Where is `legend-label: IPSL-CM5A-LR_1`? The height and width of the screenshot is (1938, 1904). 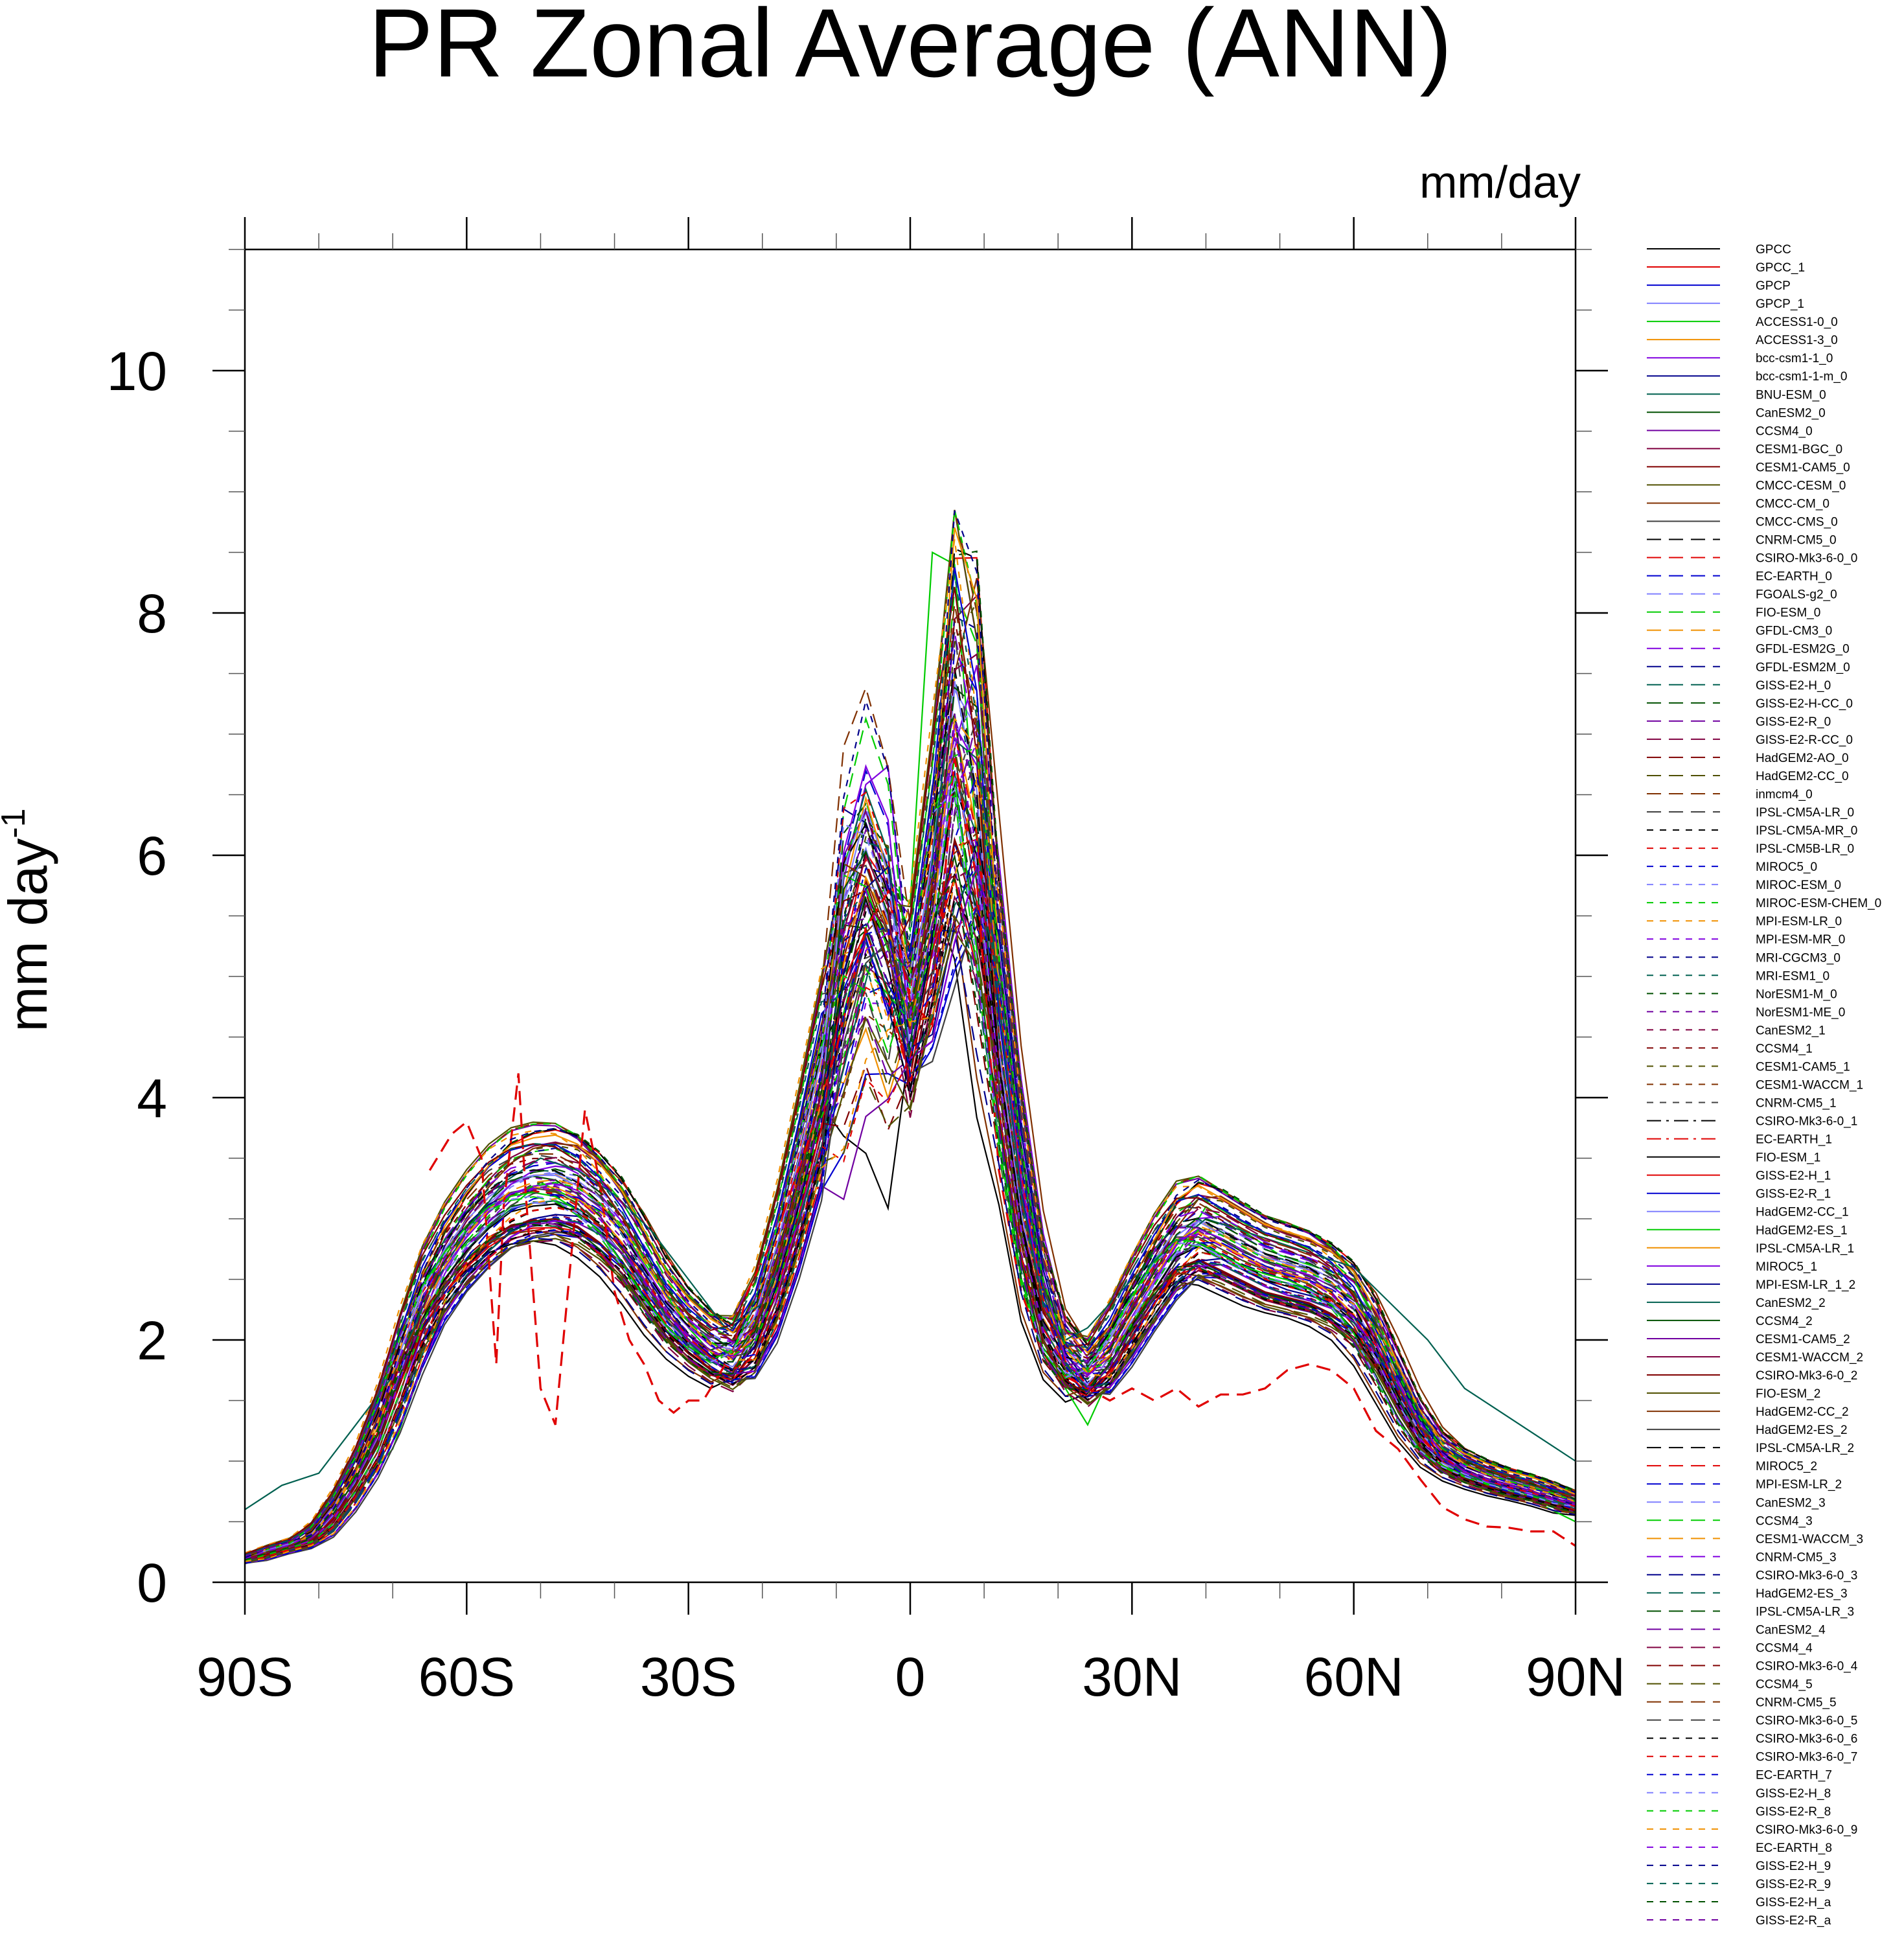 legend-label: IPSL-CM5A-LR_1 is located at coordinates (1805, 1249).